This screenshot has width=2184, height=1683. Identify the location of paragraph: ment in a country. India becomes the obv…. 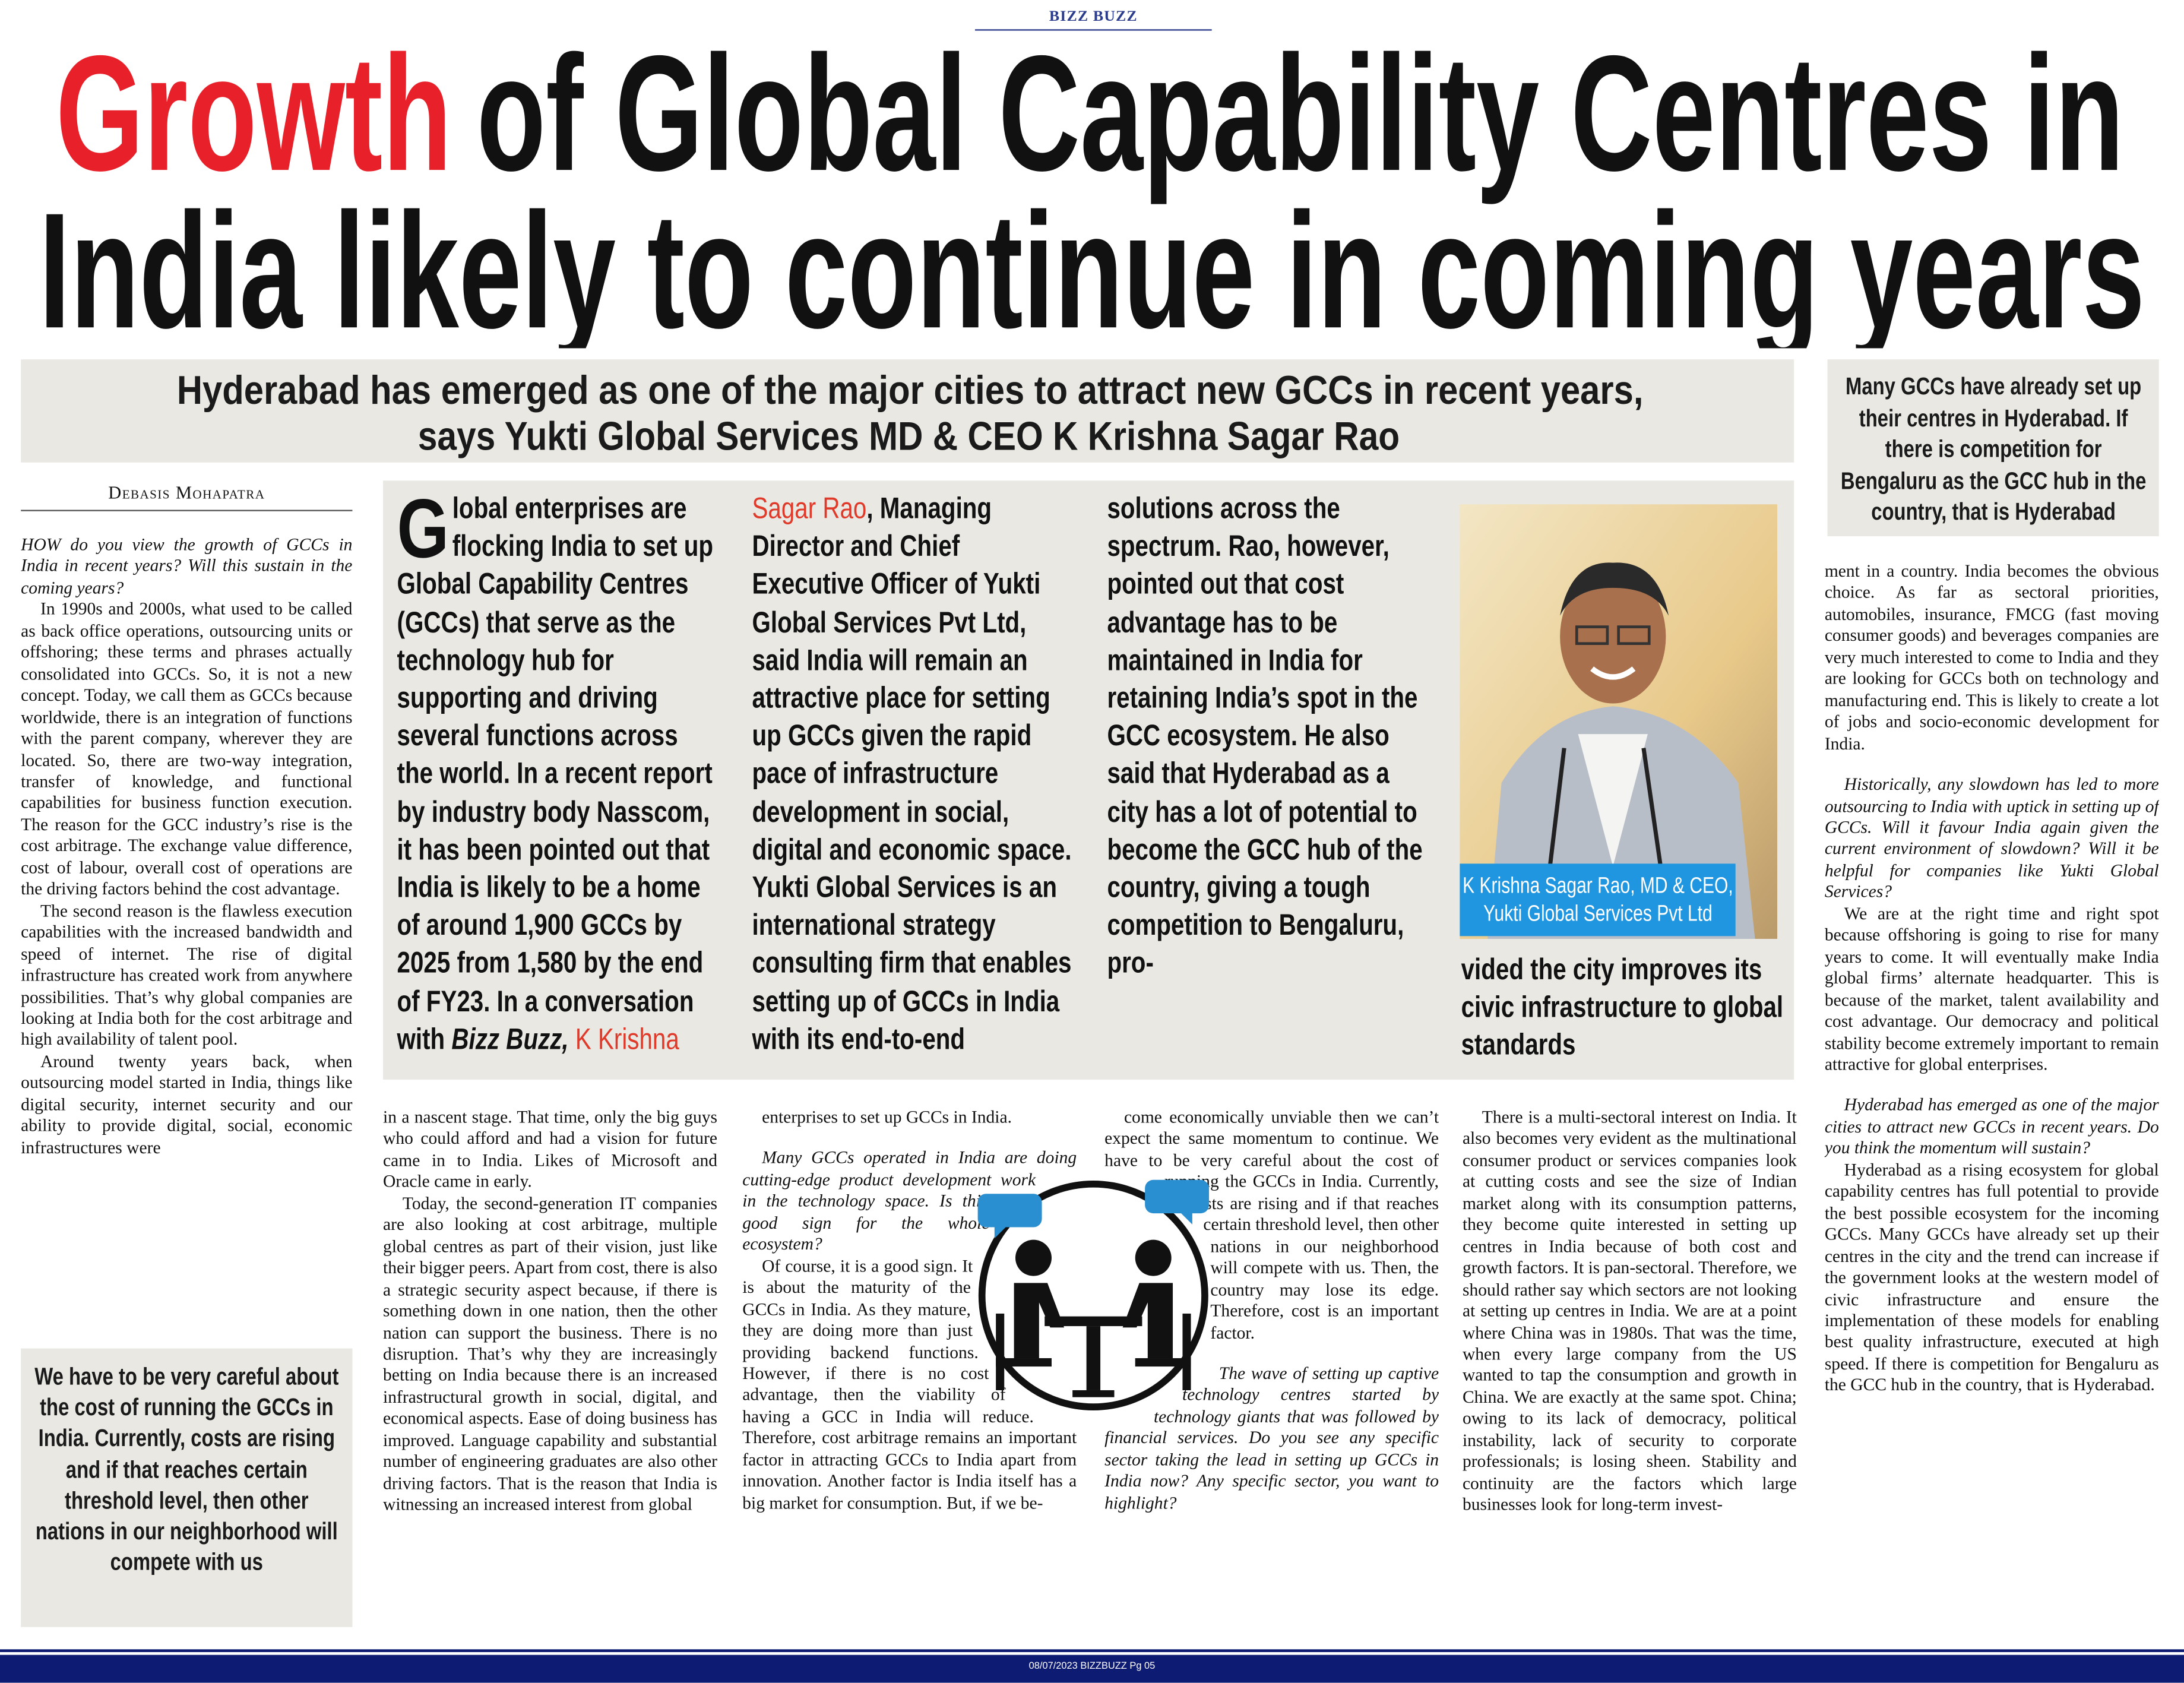
(1991, 657).